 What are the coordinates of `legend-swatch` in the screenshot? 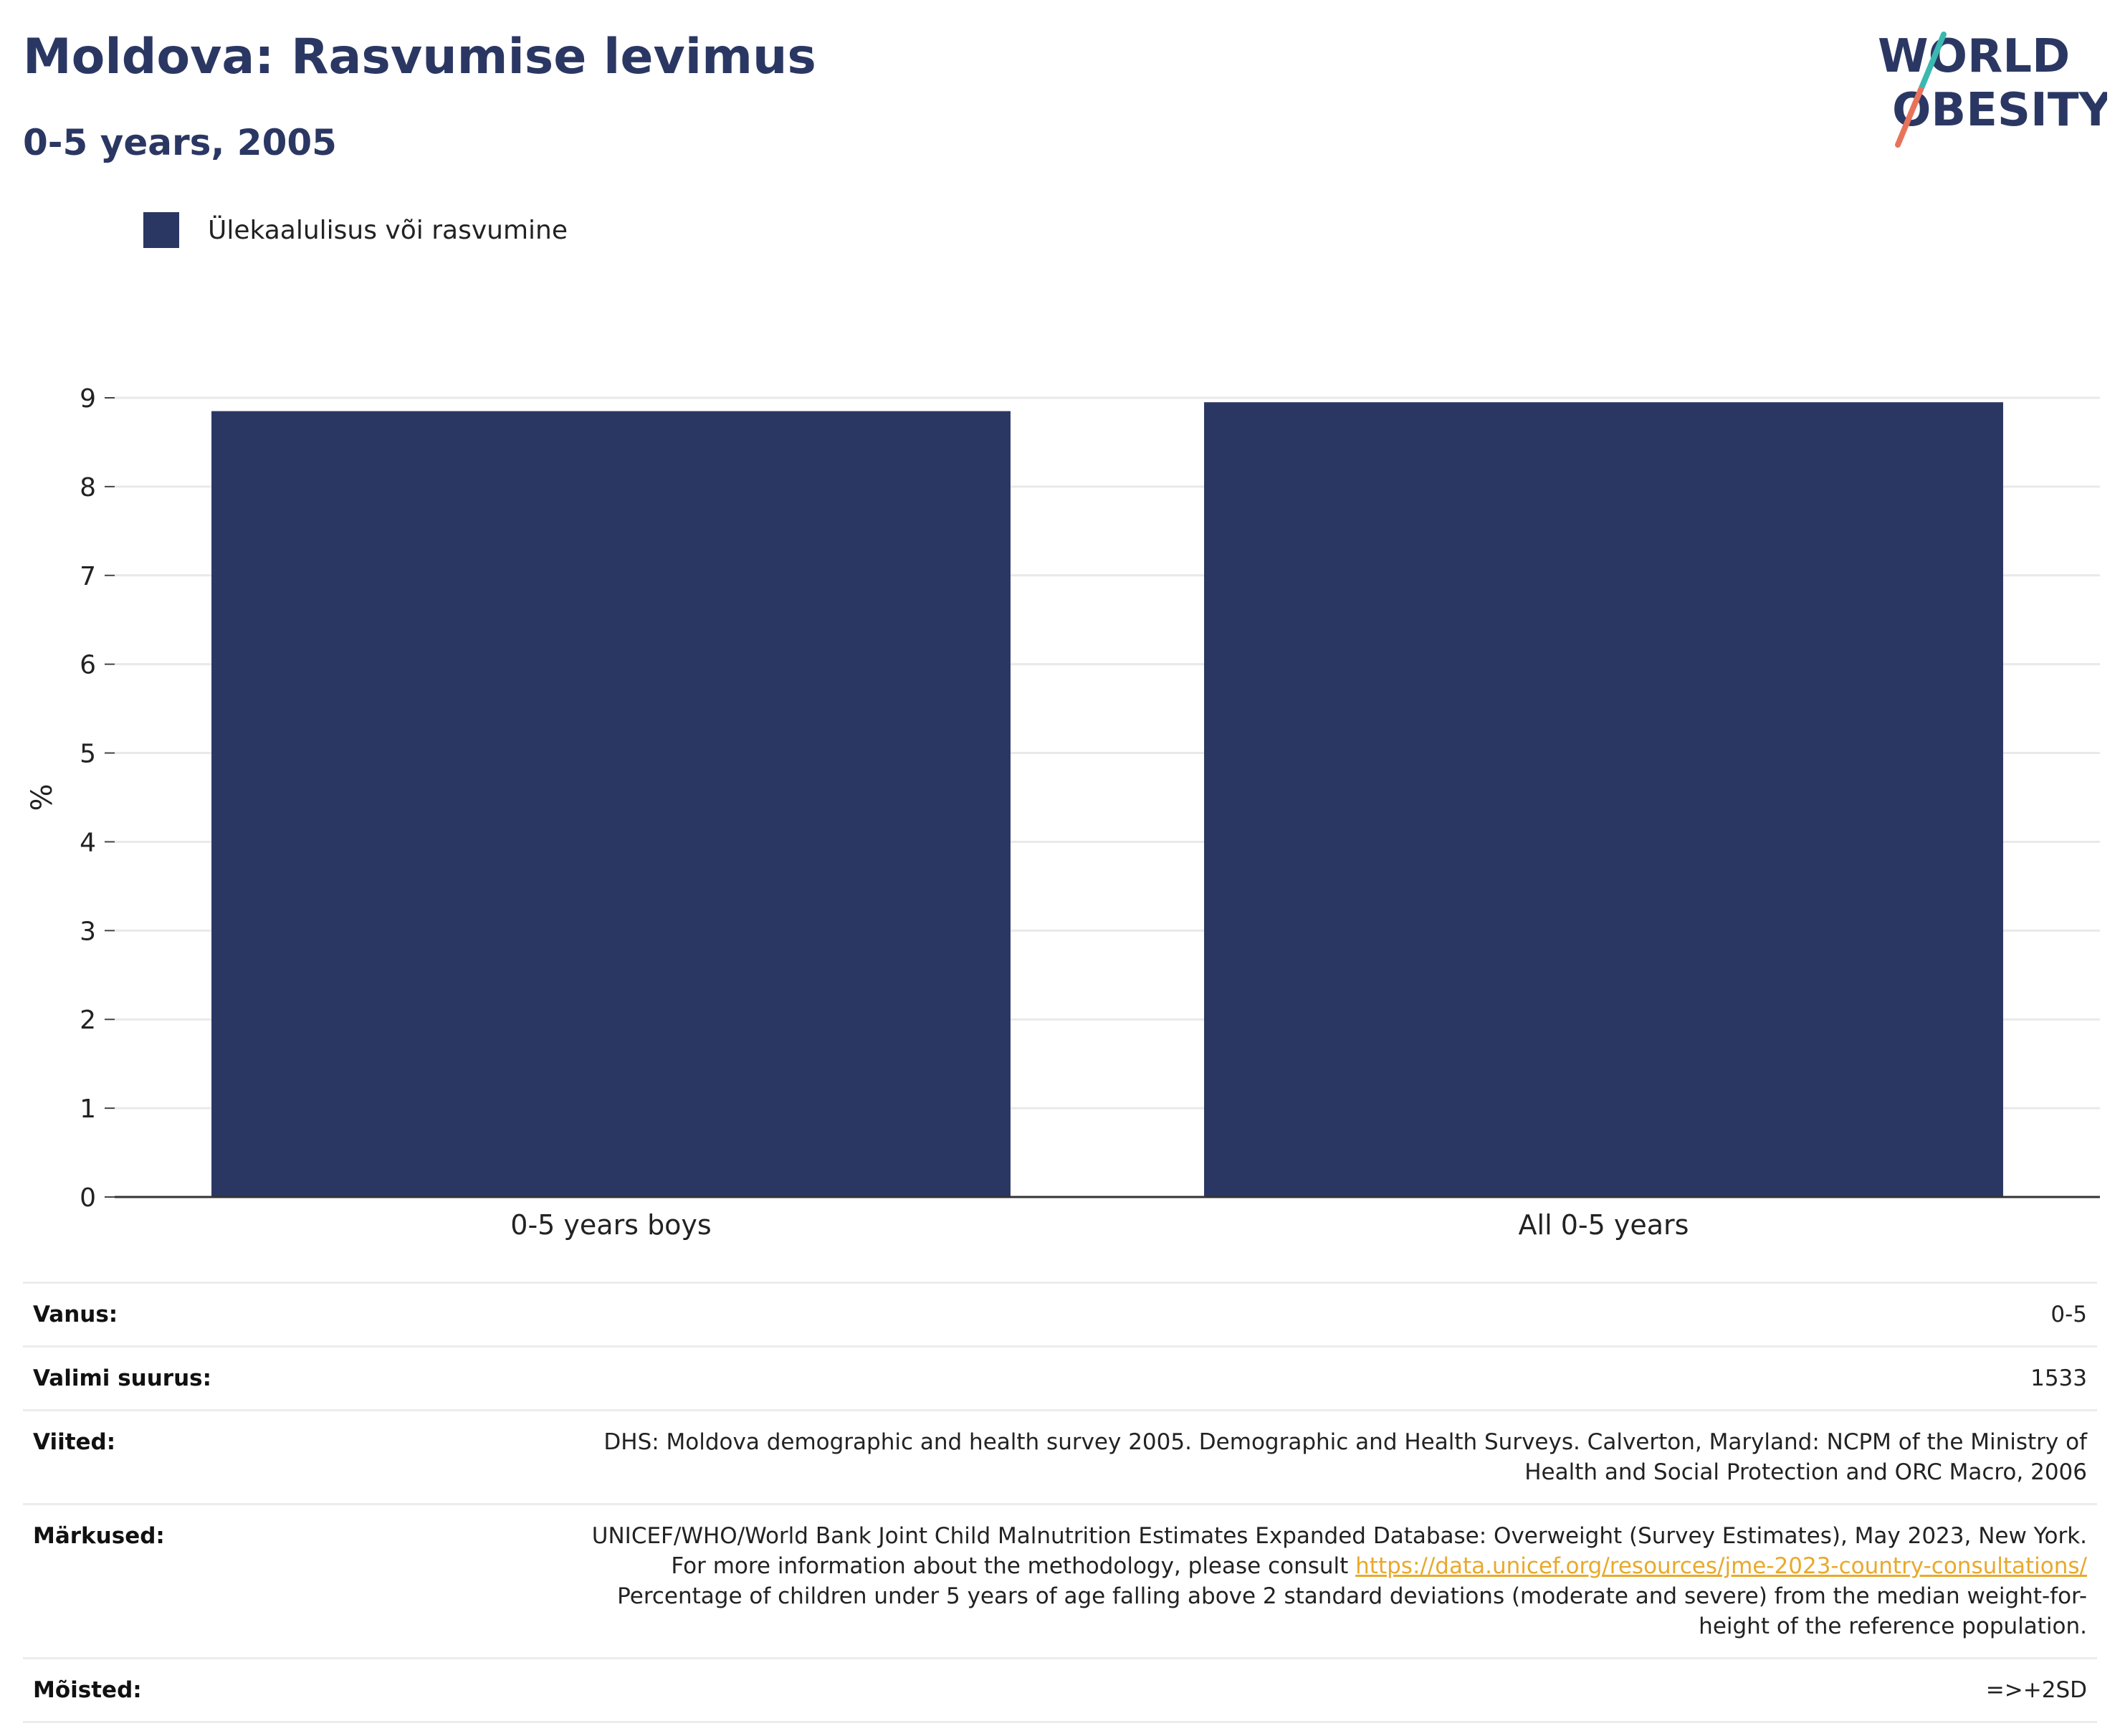 It's located at (161, 230).